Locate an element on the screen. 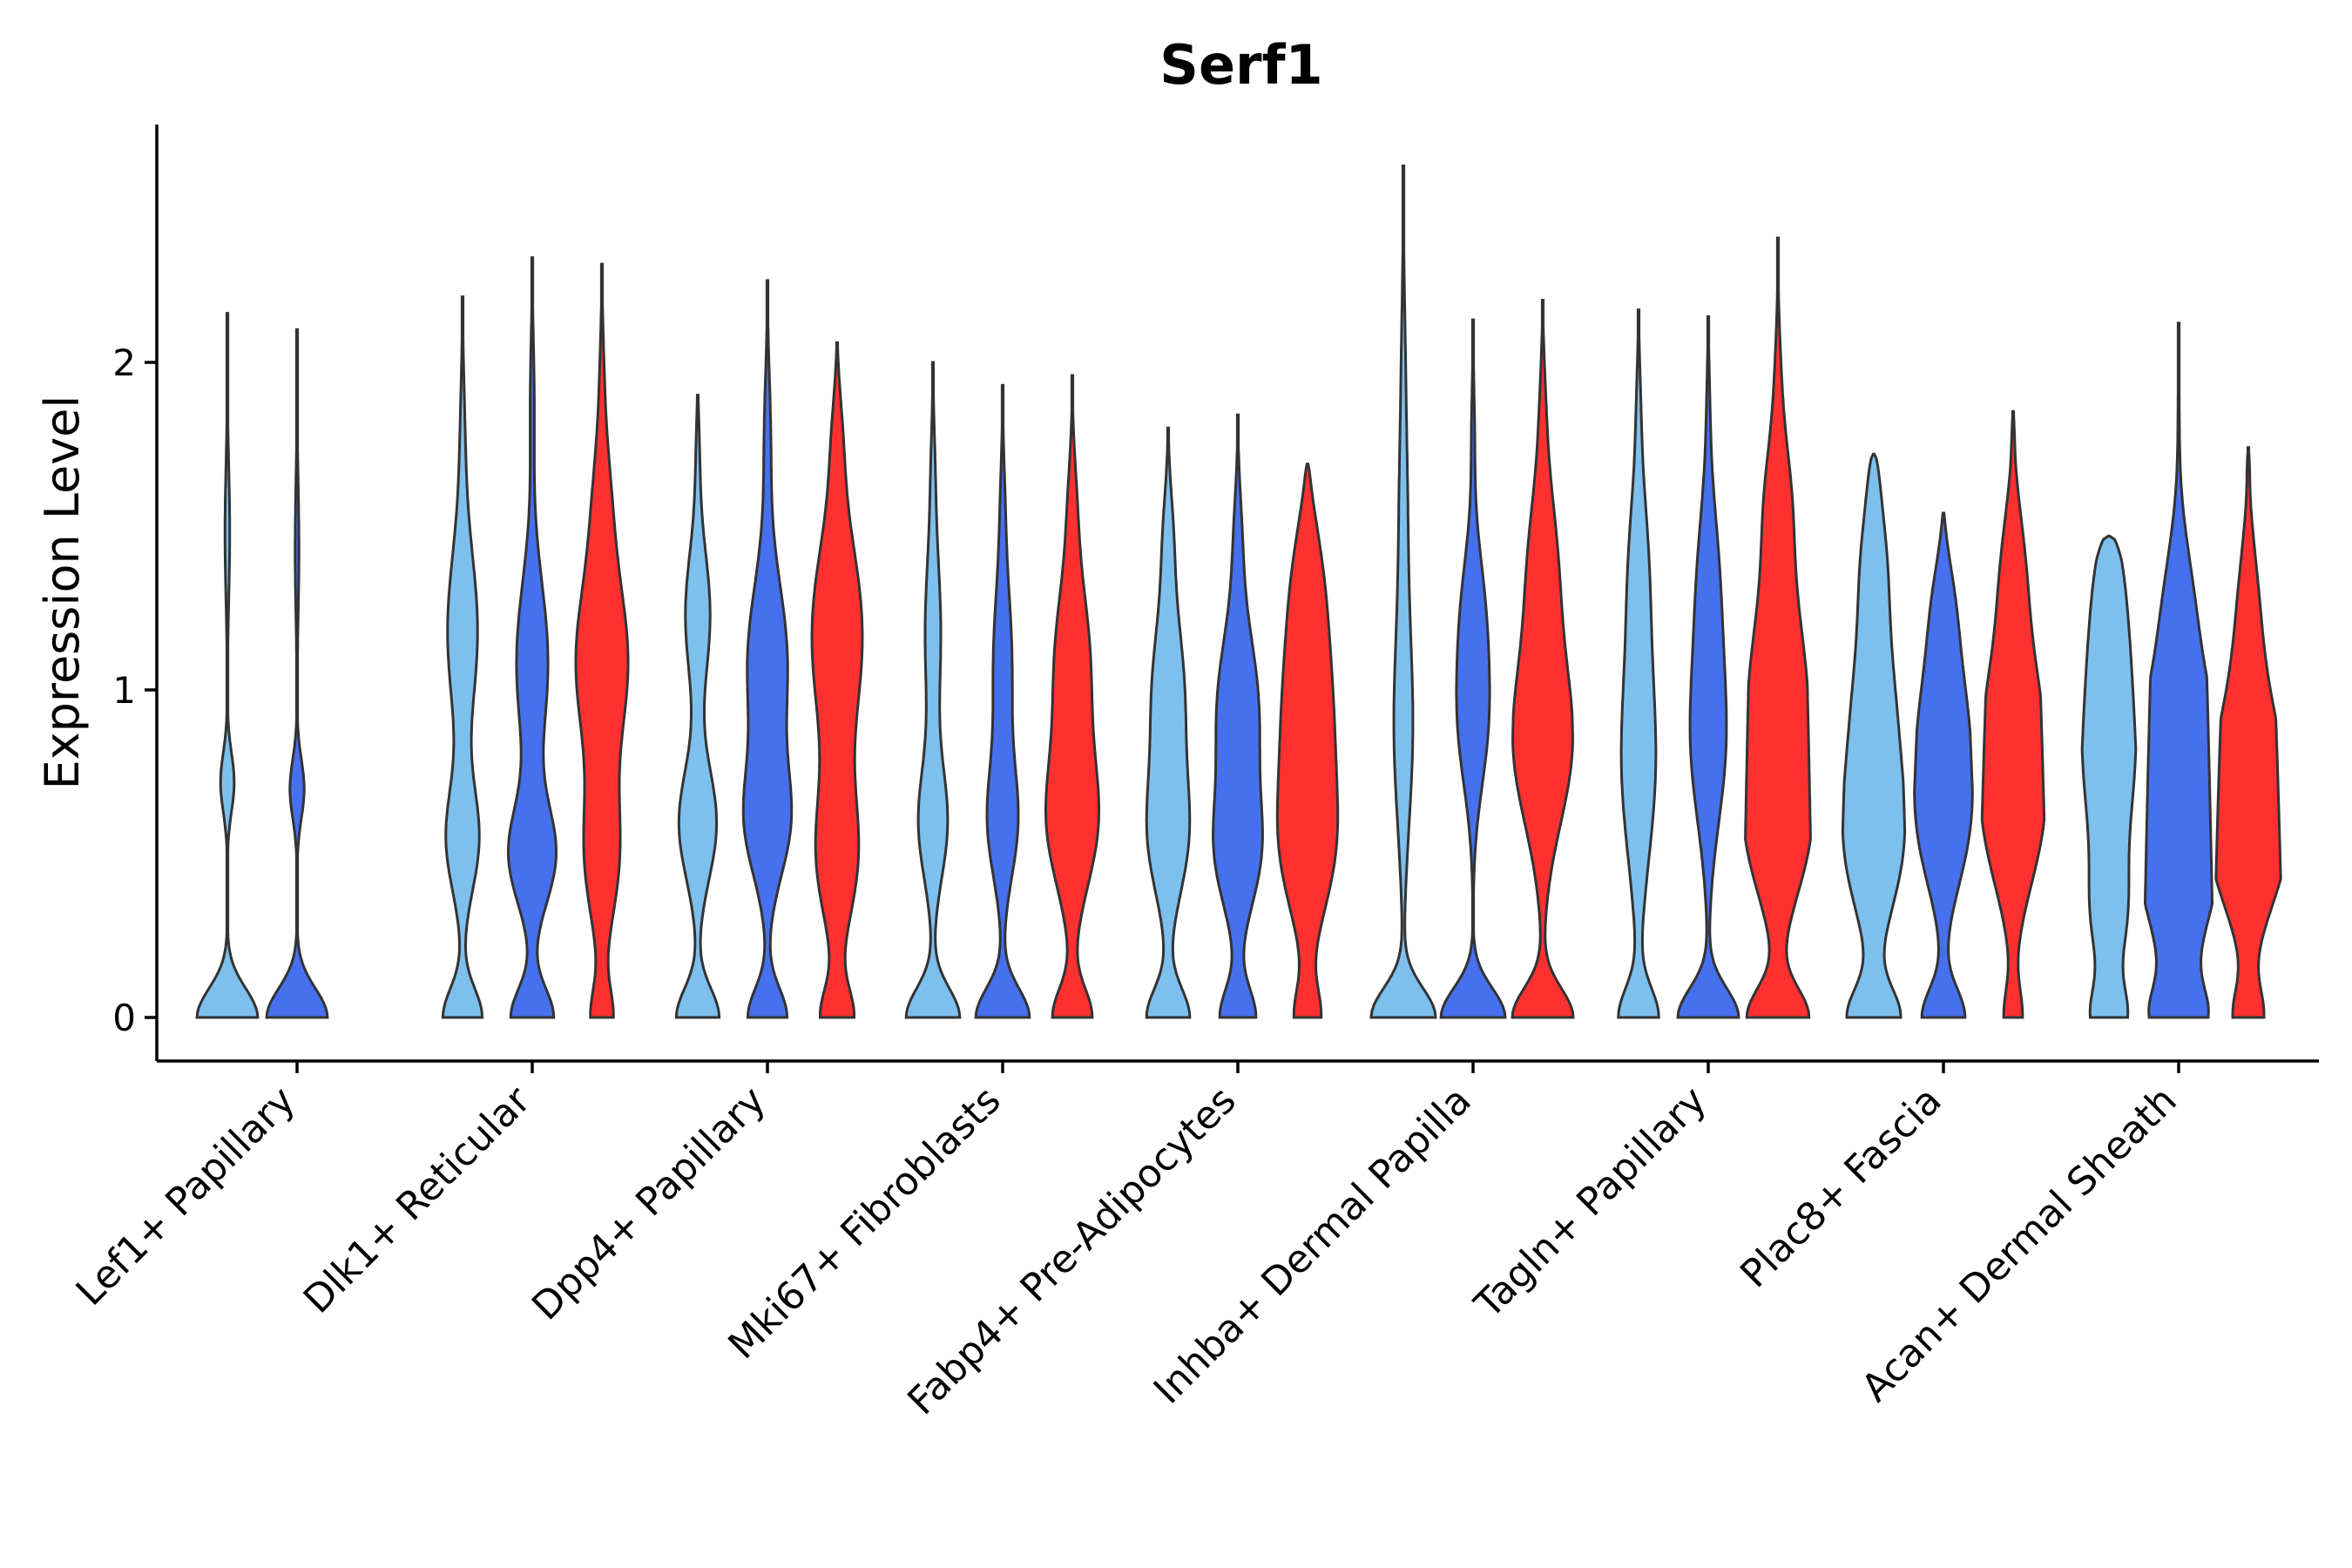 The image size is (2352, 1568). y-ticks: 0 1 2 is located at coordinates (134, 690).